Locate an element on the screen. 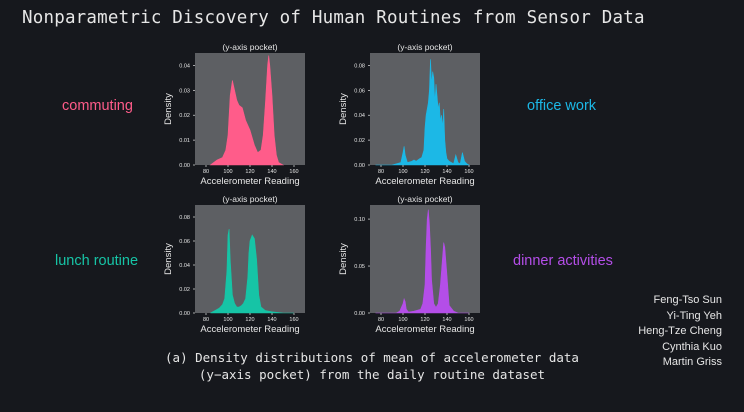 This screenshot has width=744, height=412. lunch-routine-label: lunch routine is located at coordinates (97, 261).